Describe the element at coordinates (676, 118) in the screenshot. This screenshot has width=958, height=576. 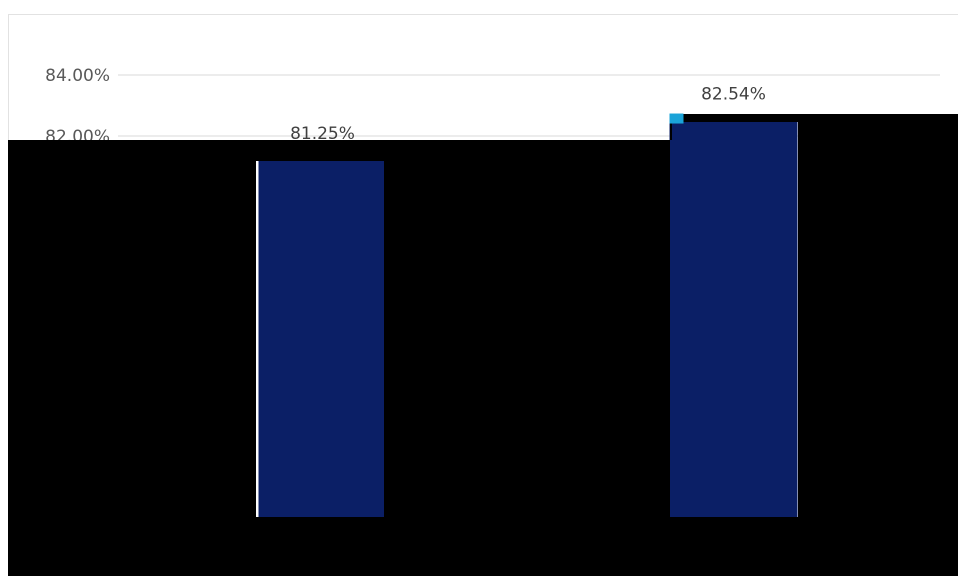
I see `selection-marker` at that location.